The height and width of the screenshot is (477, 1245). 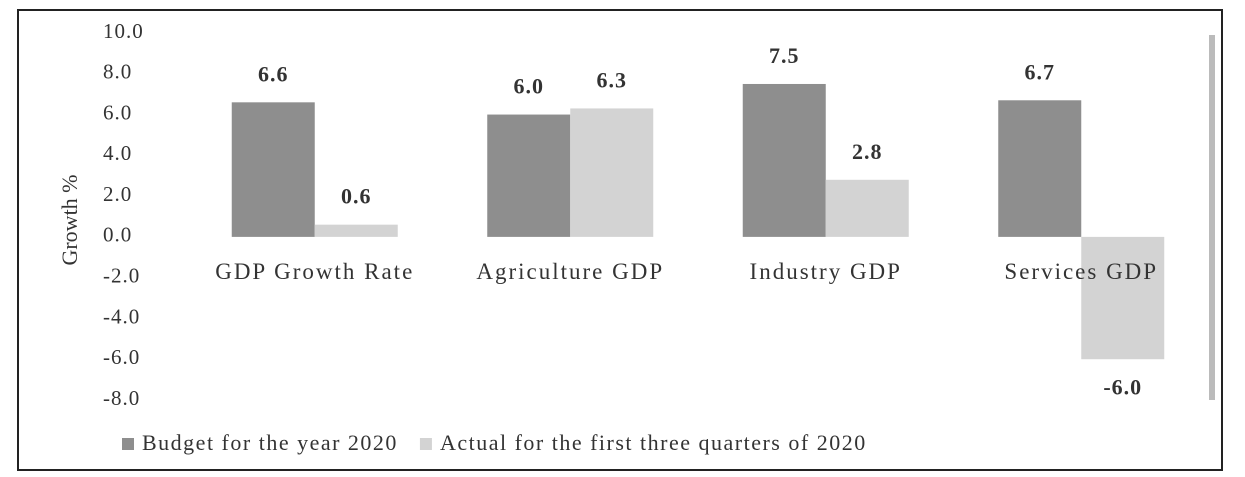 I want to click on x-tick-label: GDP Growth Rate, so click(x=315, y=271).